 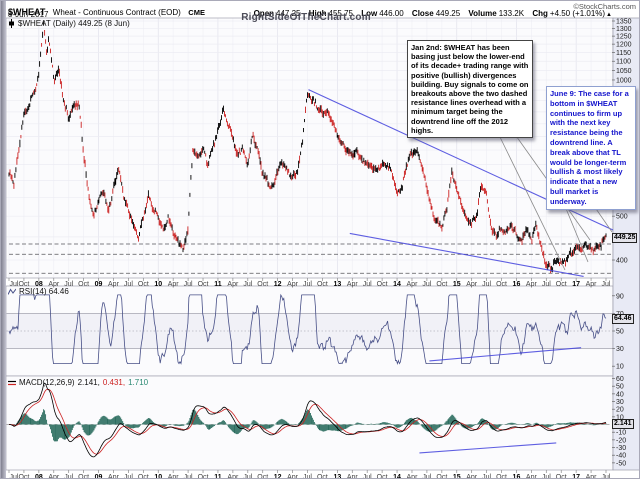 What do you see at coordinates (116, 12) in the screenshot?
I see `symbol-description: Wheat - Continuous Contract (EOD)` at bounding box center [116, 12].